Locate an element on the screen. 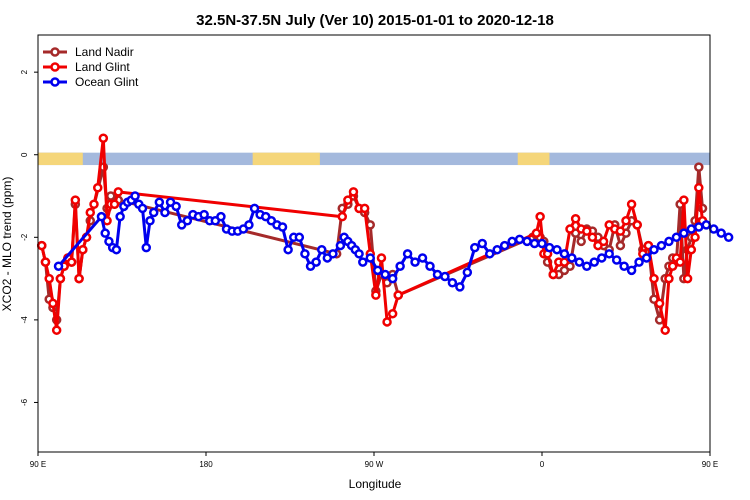  legend-item-land-glint: Land Glint is located at coordinates (86, 67).